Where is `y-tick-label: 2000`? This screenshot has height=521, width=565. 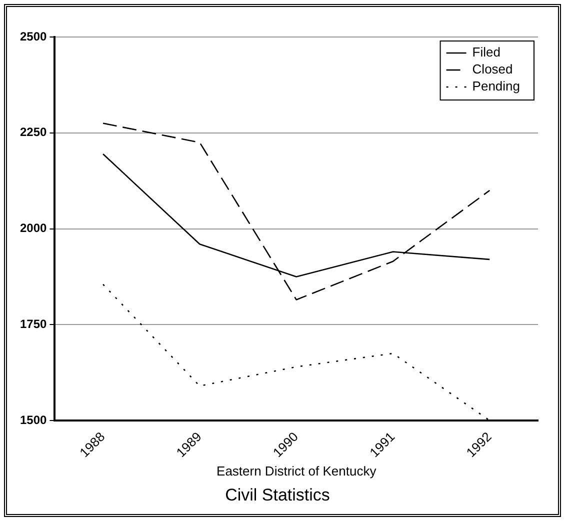 y-tick-label: 2000 is located at coordinates (34, 228).